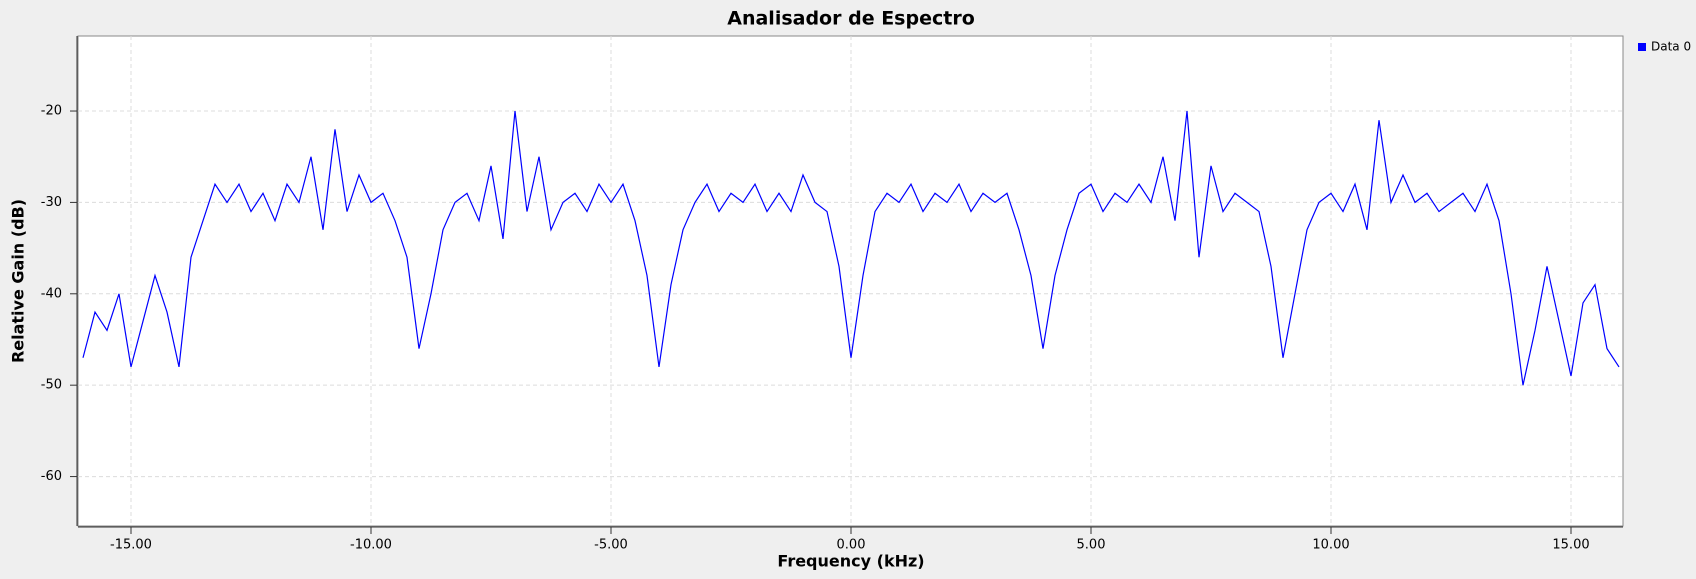 The height and width of the screenshot is (579, 1696). I want to click on y-tick-label: -20, so click(51, 111).